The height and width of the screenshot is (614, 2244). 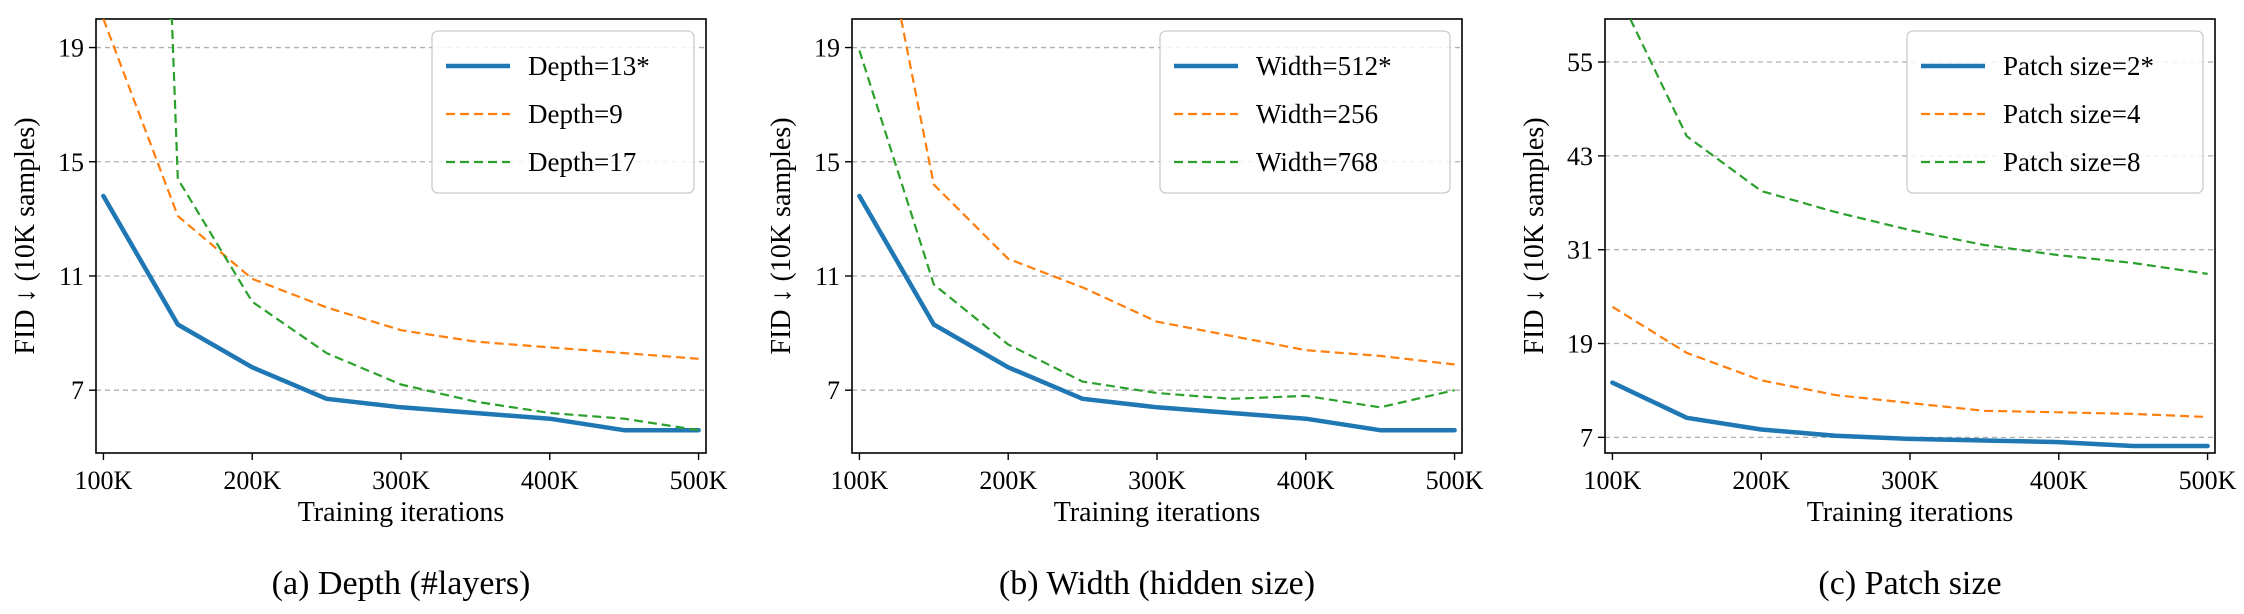 I want to click on legend-label: Patch size=2*, so click(x=2078, y=66).